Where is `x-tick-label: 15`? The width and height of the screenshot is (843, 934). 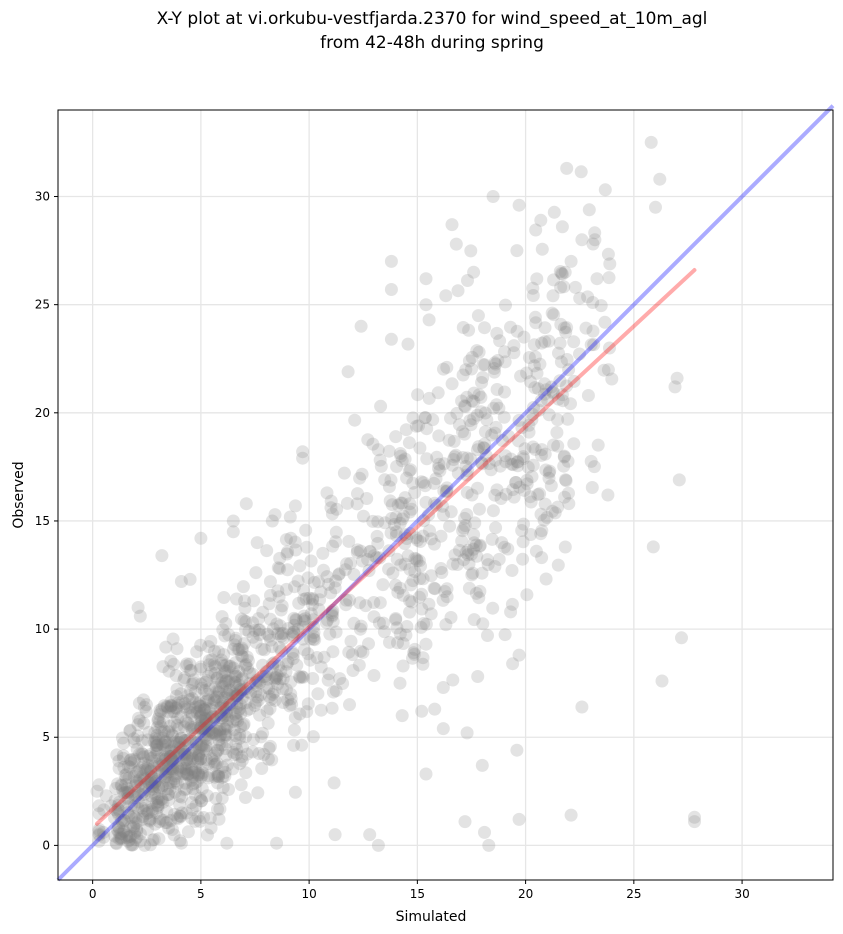
x-tick-label: 15 is located at coordinates (417, 894).